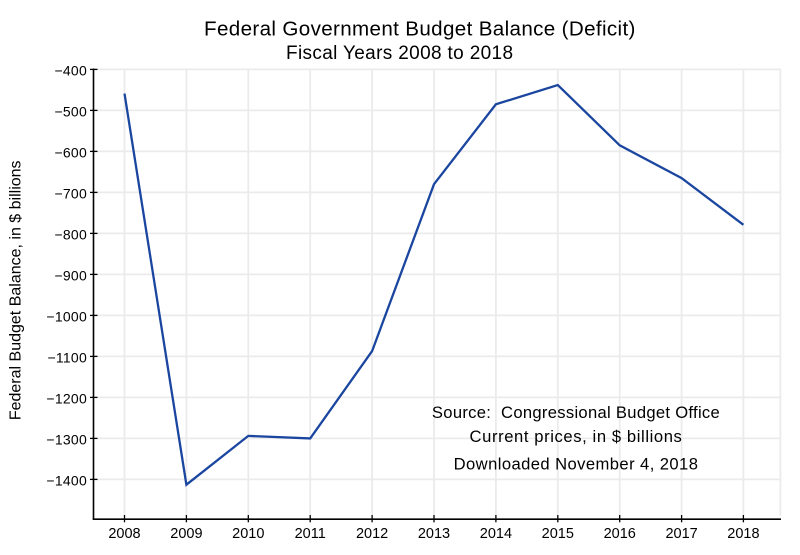 The width and height of the screenshot is (800, 555). Describe the element at coordinates (186, 534) in the screenshot. I see `svg-text: 2009` at that location.